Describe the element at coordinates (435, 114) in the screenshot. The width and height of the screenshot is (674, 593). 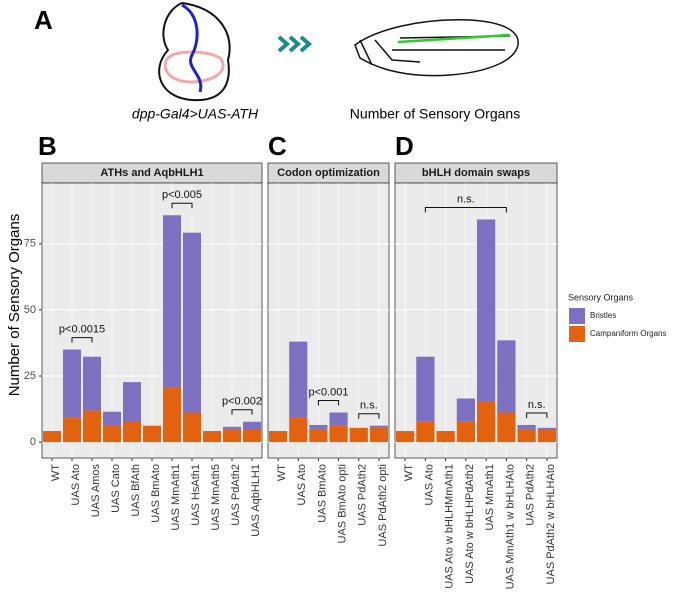
I see `caption: Number of Sensory Organs` at that location.